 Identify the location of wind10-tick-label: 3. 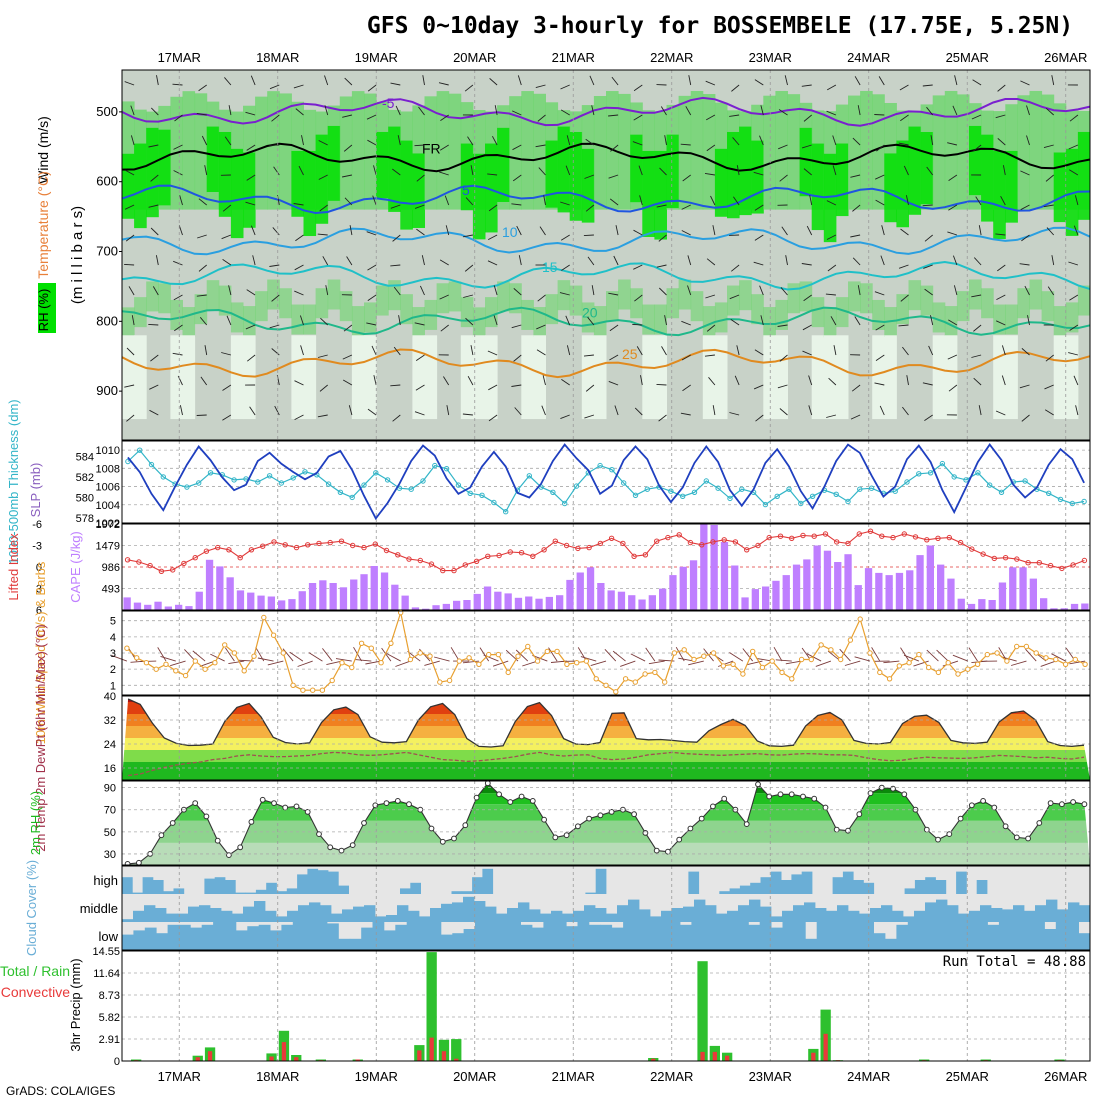
(113, 654).